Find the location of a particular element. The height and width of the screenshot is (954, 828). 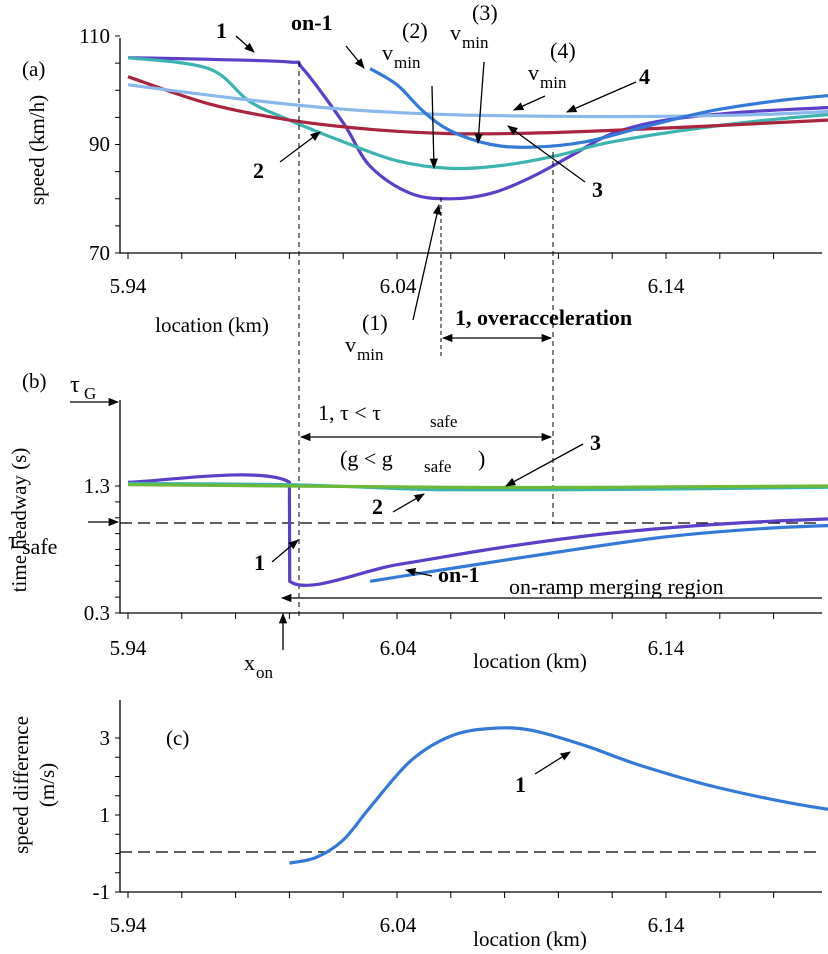

panel-c-xtick-label: 6.14 is located at coordinates (666, 925).